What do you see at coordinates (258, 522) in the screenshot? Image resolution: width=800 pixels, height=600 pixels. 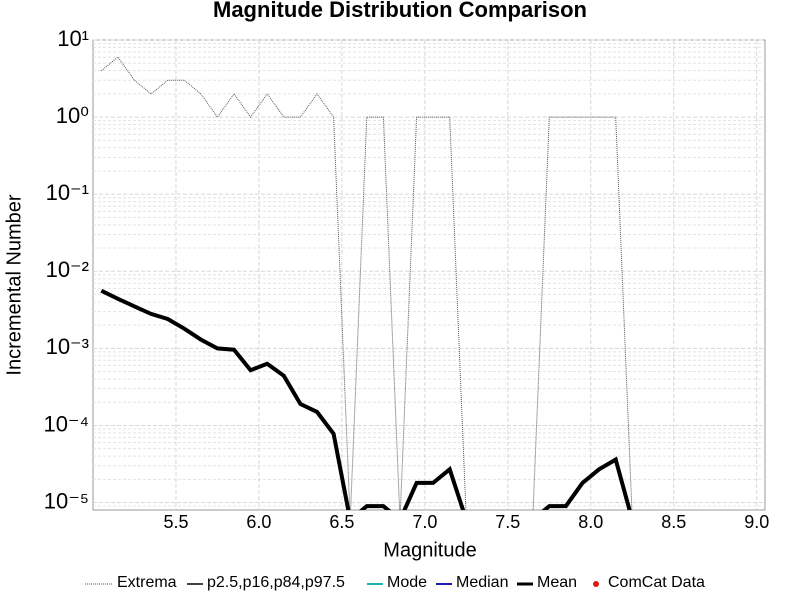 I see `x-tick-label: 6.0` at bounding box center [258, 522].